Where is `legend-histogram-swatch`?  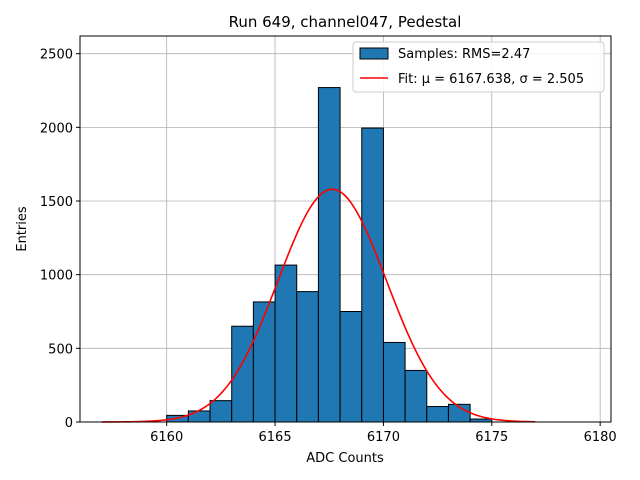 legend-histogram-swatch is located at coordinates (374, 53).